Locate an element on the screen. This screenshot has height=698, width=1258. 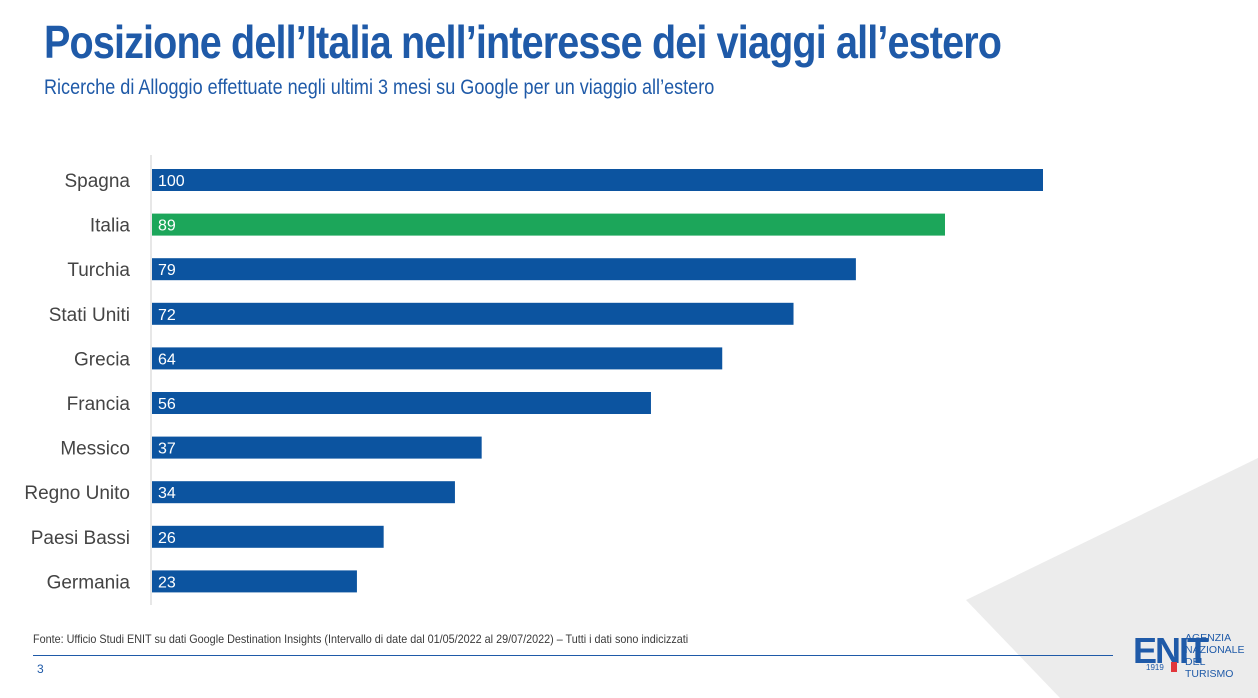
category-label: Germania is located at coordinates (89, 582).